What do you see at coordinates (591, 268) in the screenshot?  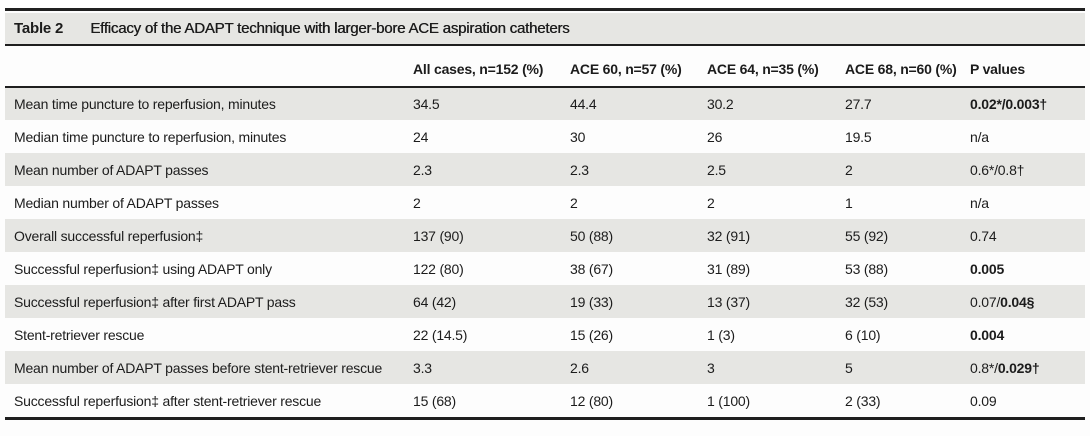 I see `value-cell: 38 (67)` at bounding box center [591, 268].